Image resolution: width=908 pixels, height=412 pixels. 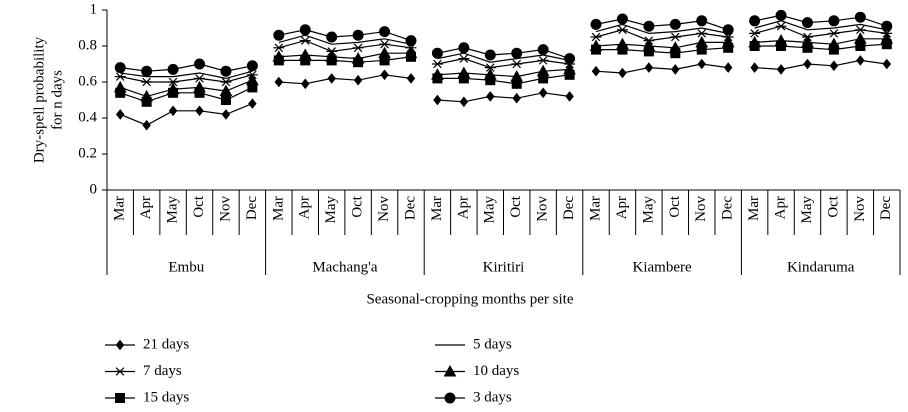 I want to click on group-label: Kiambere, so click(x=662, y=267).